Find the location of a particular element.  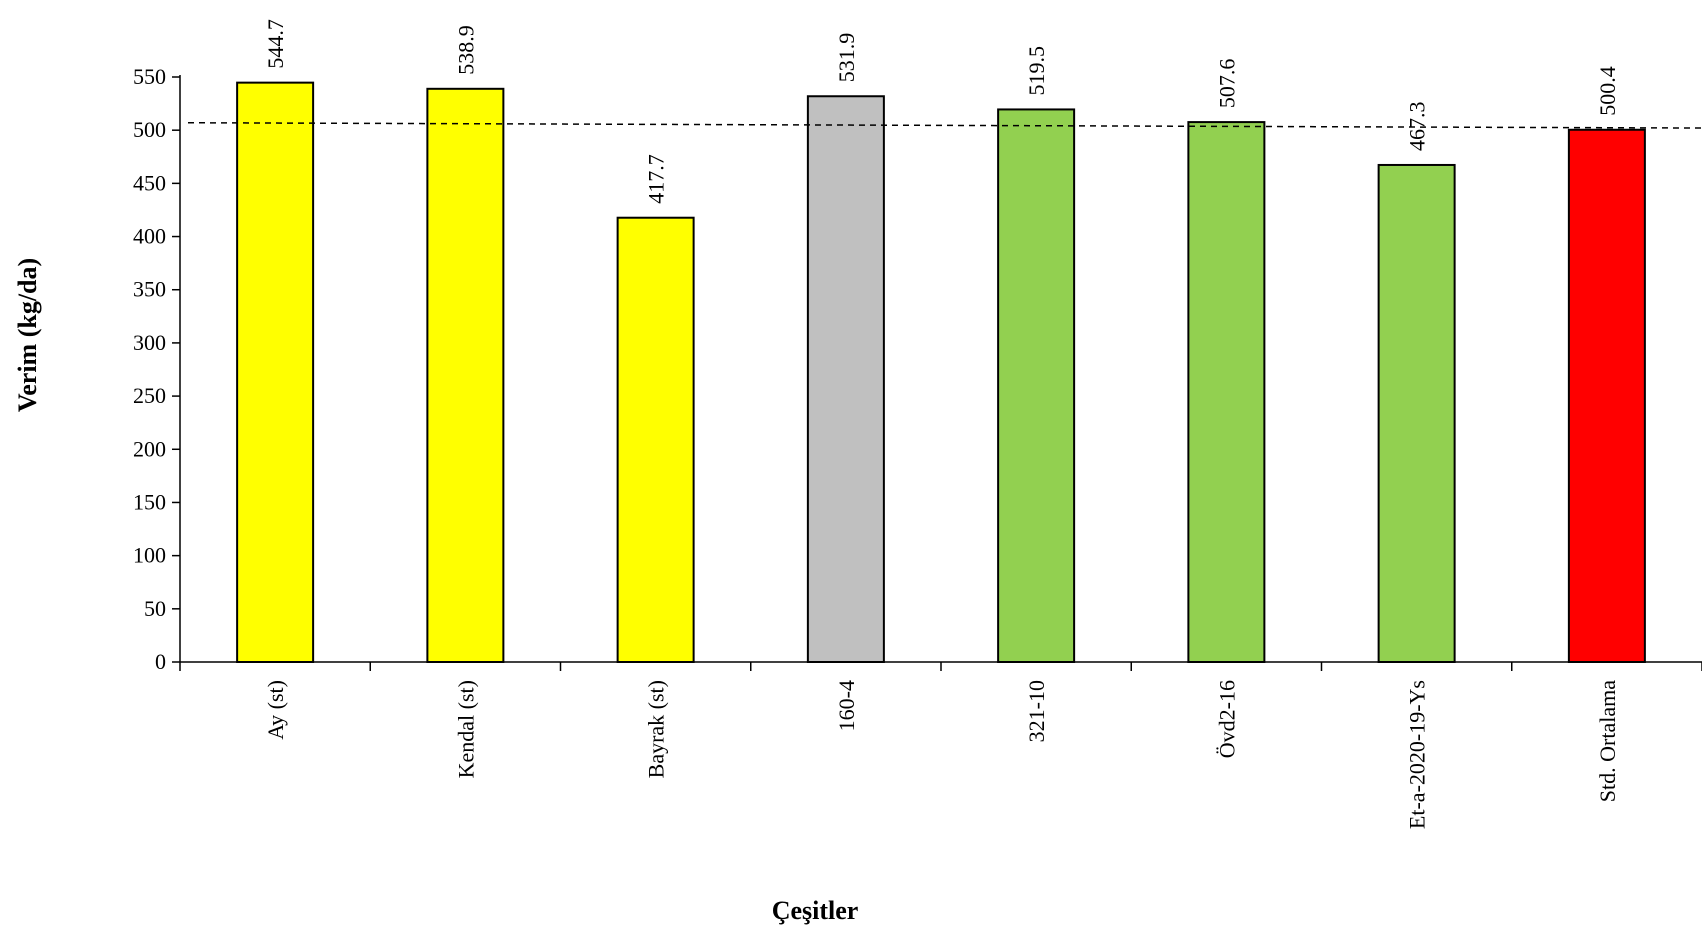

y-tick-label: 100 is located at coordinates (149, 555).